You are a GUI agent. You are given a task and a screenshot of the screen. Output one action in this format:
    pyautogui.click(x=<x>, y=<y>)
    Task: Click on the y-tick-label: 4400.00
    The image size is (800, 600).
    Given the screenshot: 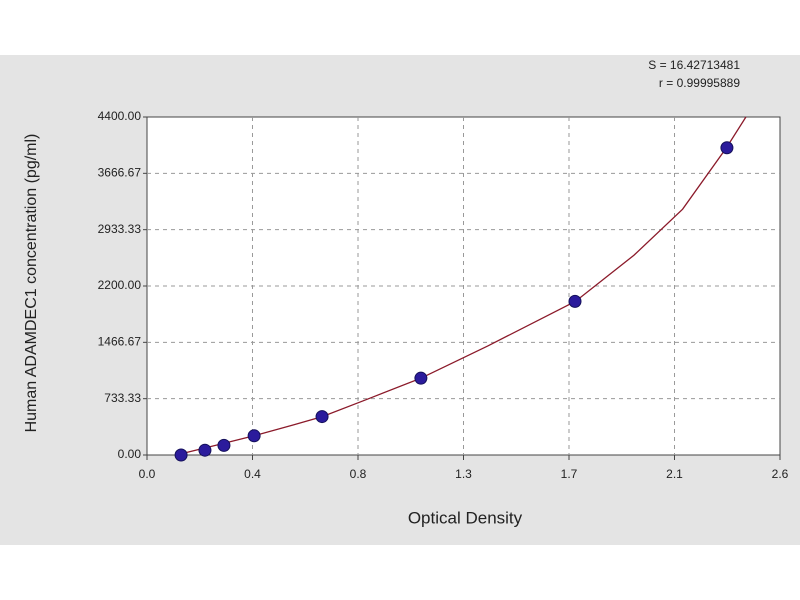 What is the action you would take?
    pyautogui.click(x=120, y=116)
    